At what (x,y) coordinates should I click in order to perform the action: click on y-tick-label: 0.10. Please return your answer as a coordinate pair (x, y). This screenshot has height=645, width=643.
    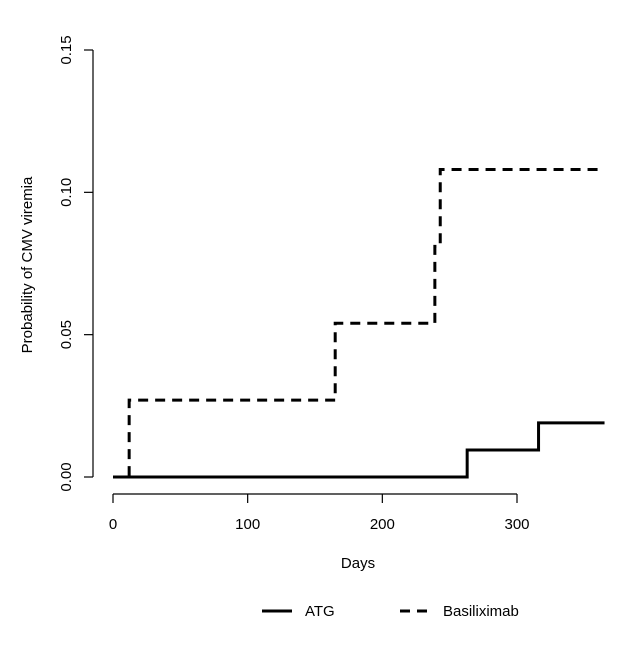
    Looking at the image, I should click on (66, 192).